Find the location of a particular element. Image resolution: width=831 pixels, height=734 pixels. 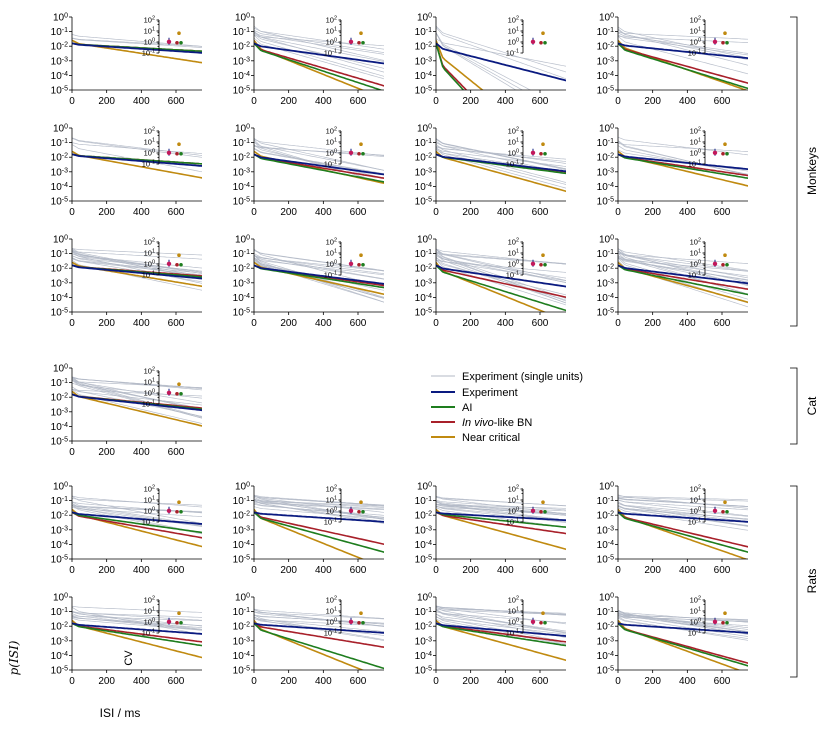

group-label-cat: Cat is located at coordinates (812, 405).